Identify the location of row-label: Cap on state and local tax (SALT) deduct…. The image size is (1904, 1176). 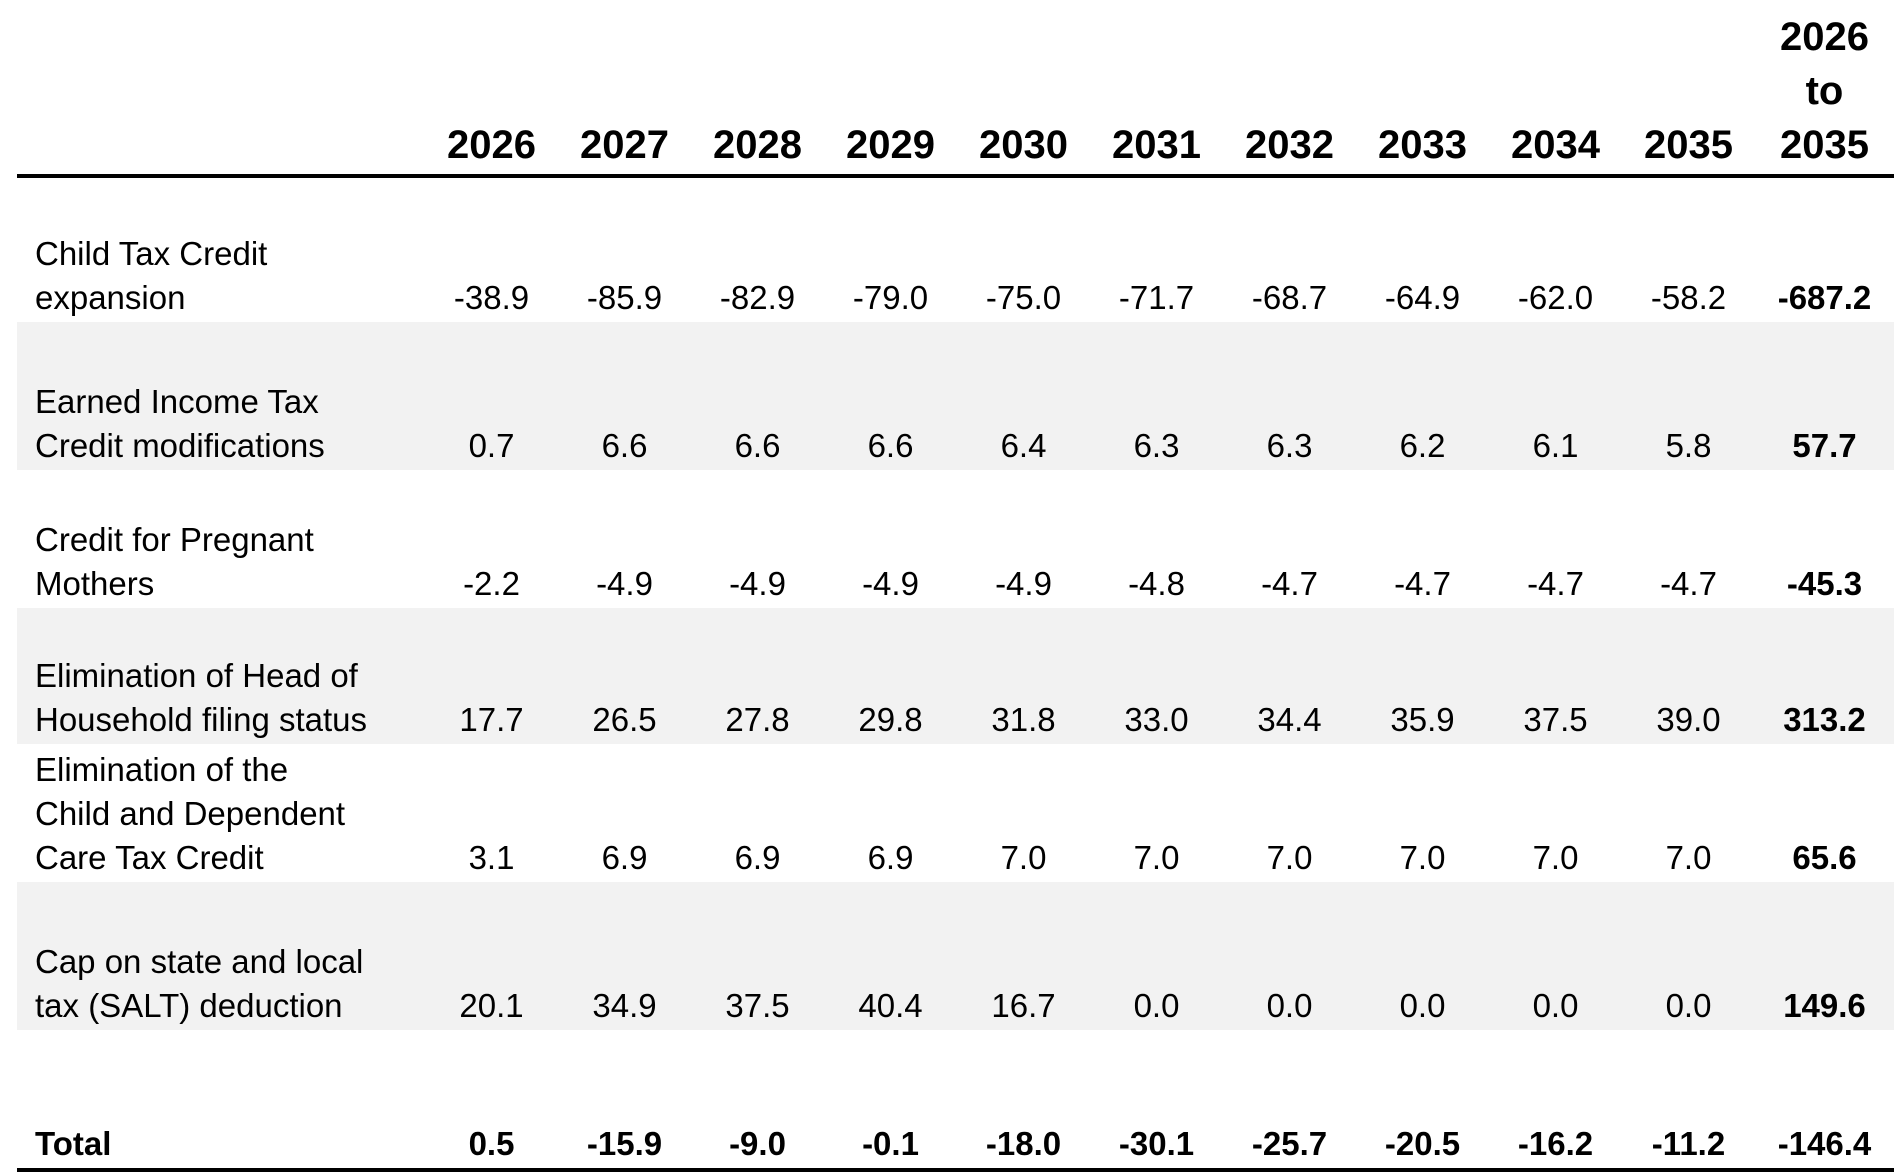
(221, 956).